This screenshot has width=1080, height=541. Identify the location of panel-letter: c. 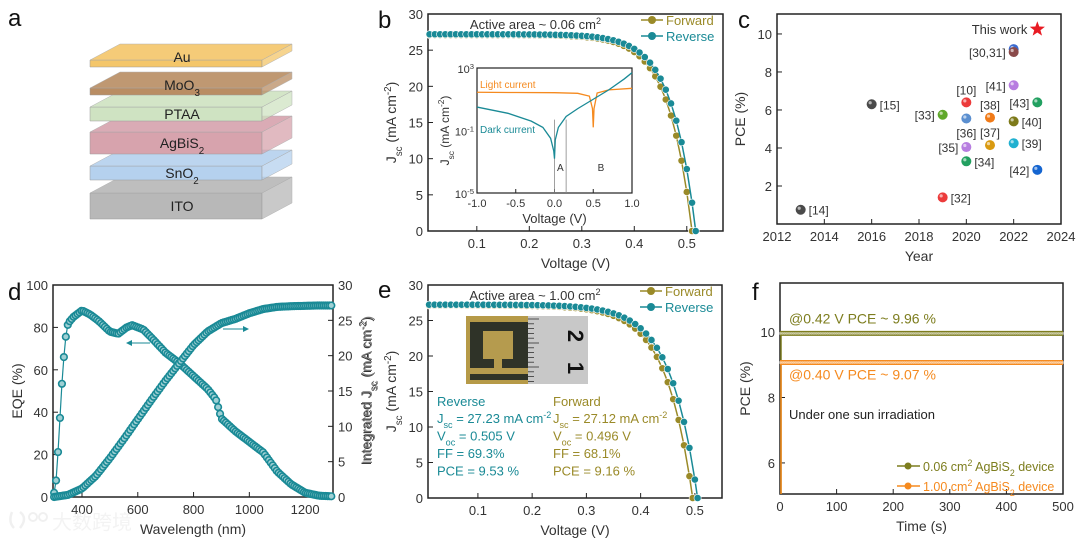
(744, 20).